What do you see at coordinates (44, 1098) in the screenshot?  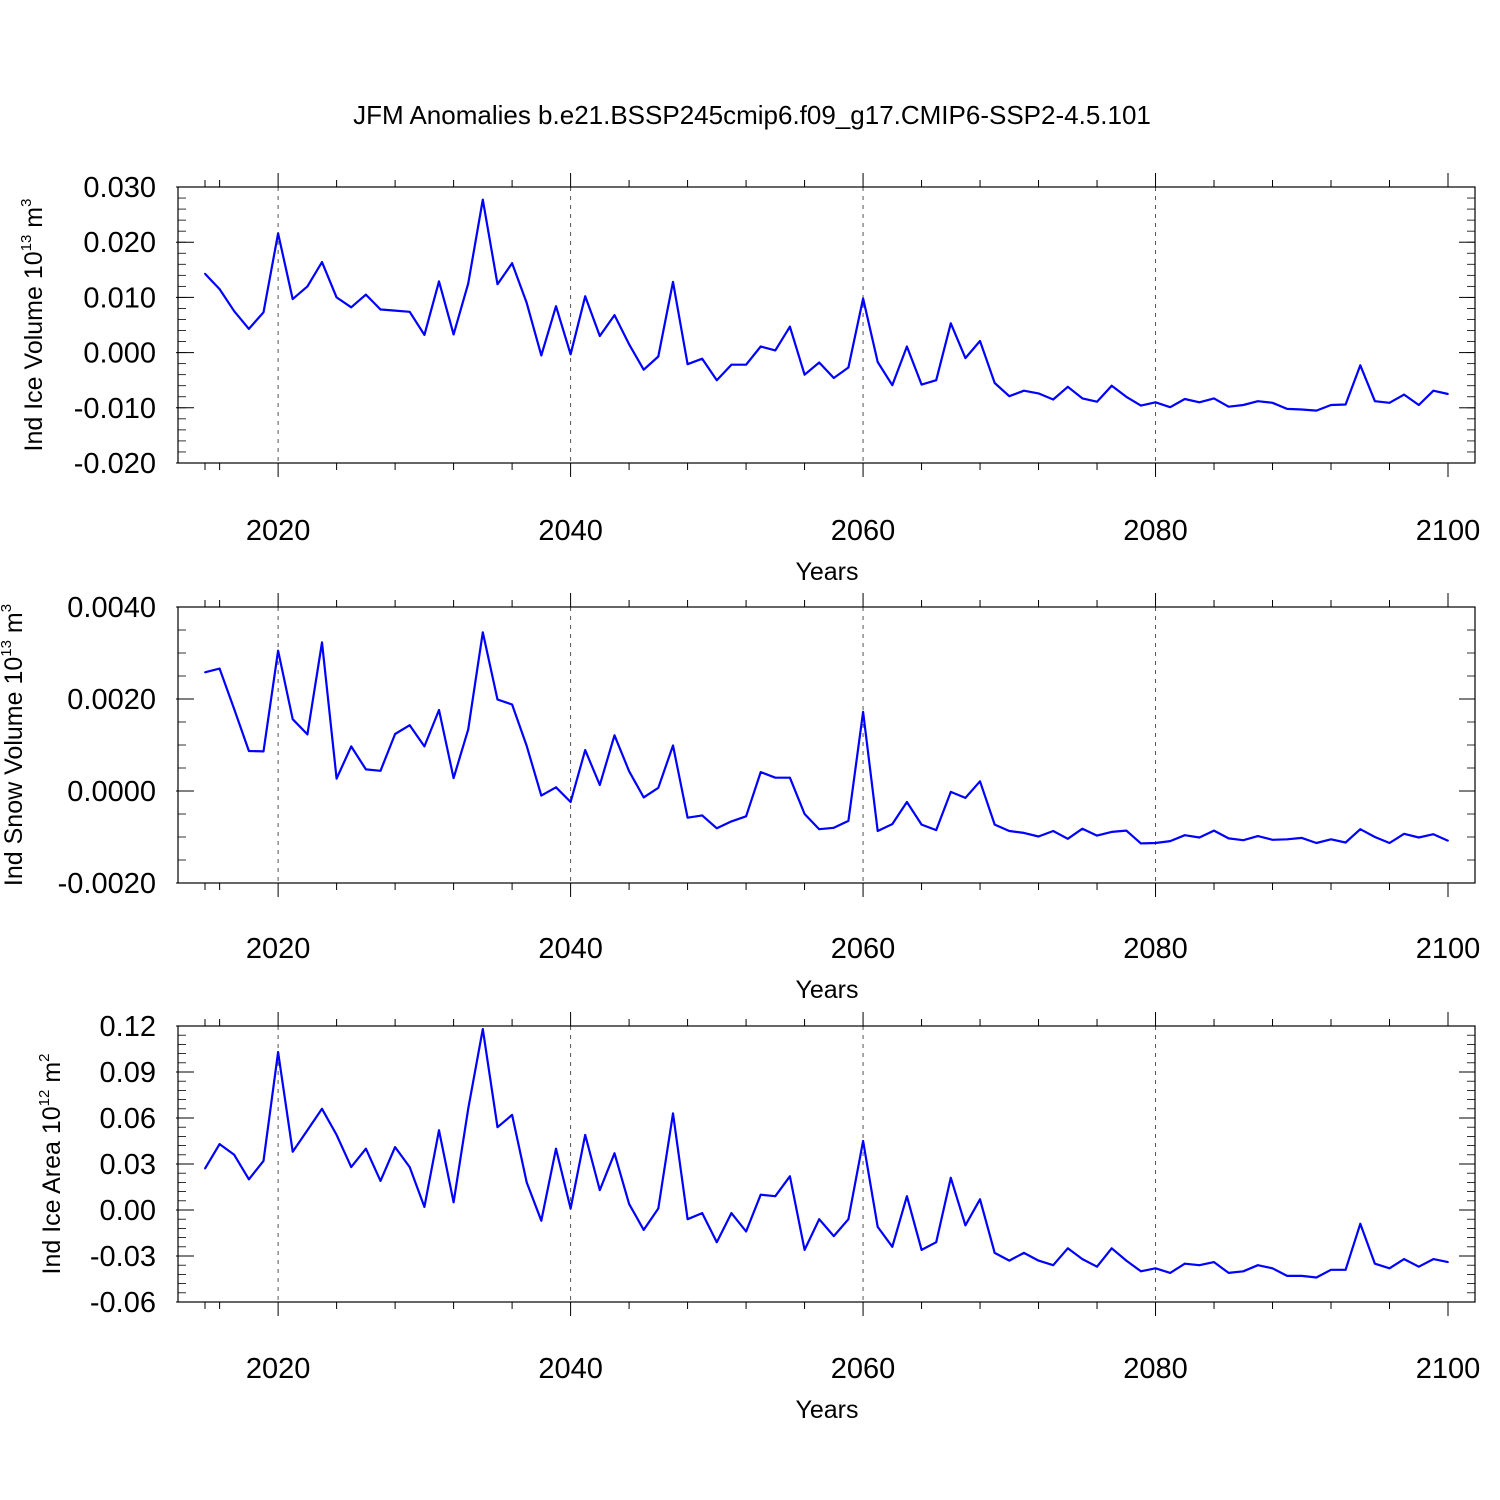 I see `y-axis-label-exponent: 12` at bounding box center [44, 1098].